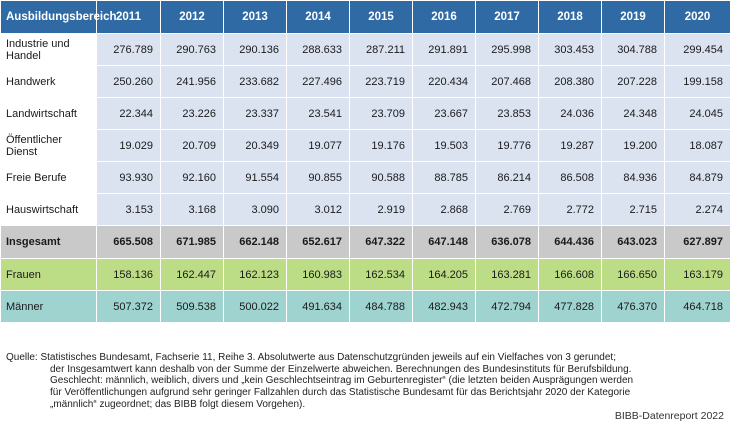  What do you see at coordinates (381, 17) in the screenshot?
I see `header-year: 2015` at bounding box center [381, 17].